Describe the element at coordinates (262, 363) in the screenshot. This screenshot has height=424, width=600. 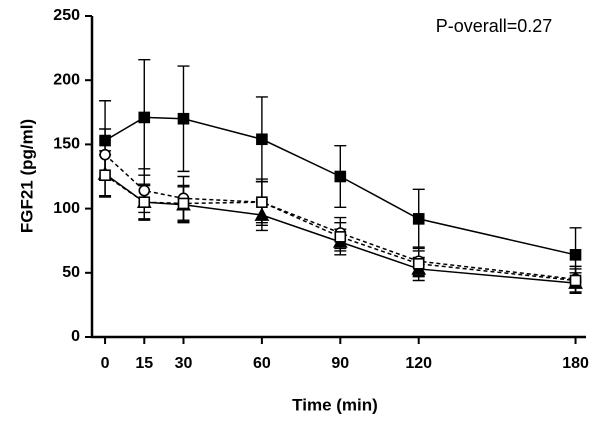
I see `x-tick-label: 60` at that location.